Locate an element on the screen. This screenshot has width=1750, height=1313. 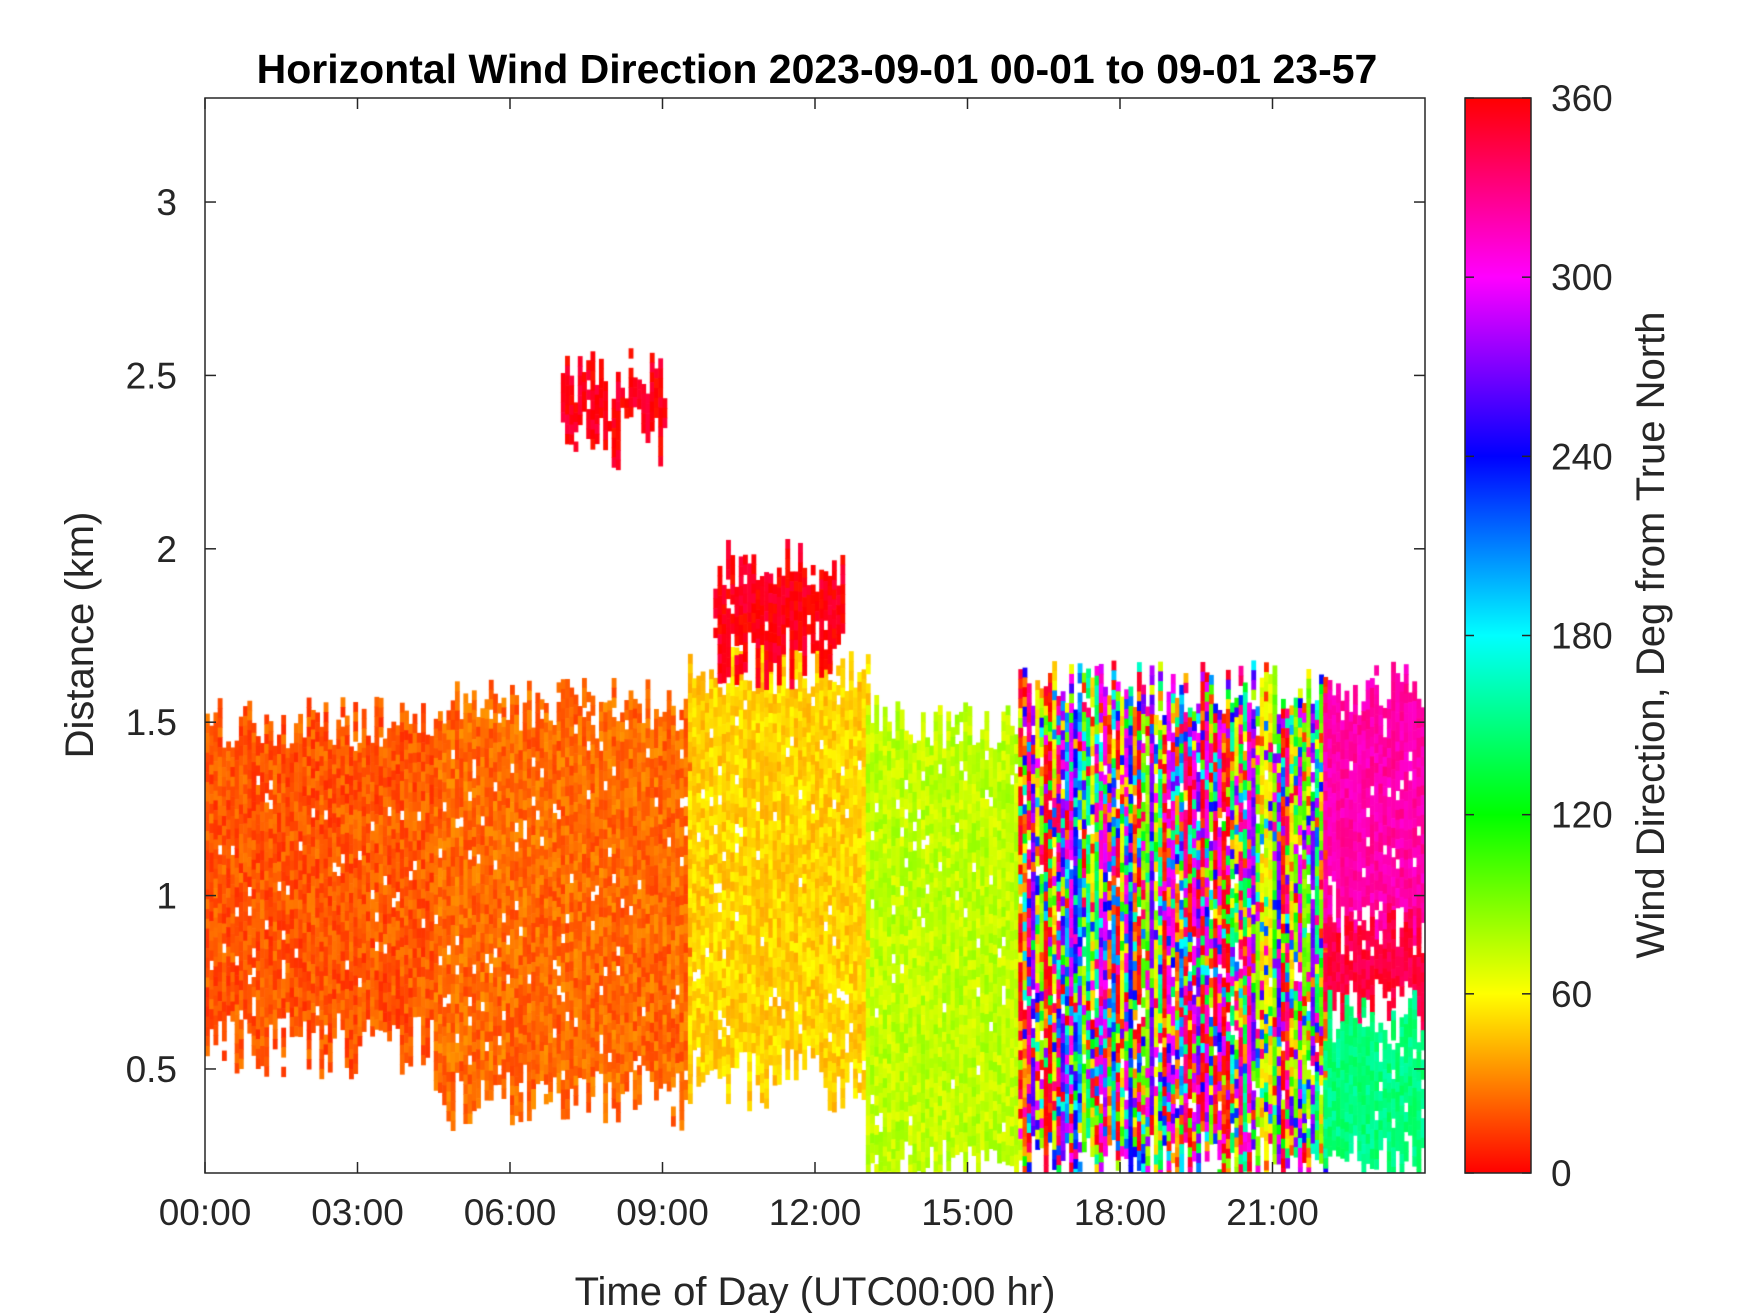
x-tick-label: 09:00 is located at coordinates (662, 1212).